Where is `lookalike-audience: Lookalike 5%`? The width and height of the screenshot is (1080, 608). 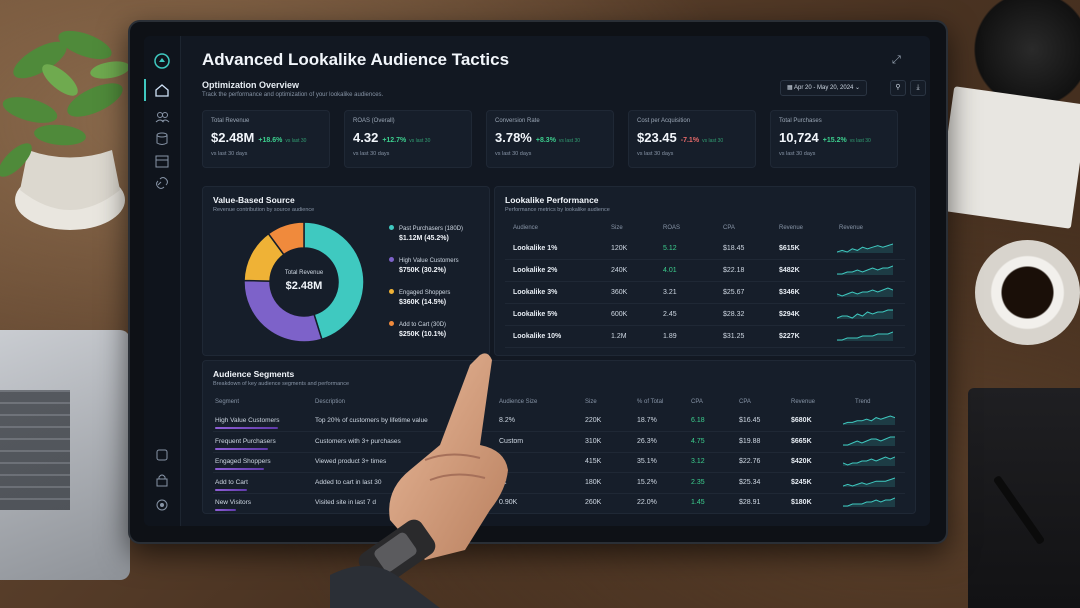
lookalike-audience: Lookalike 5% is located at coordinates (535, 314).